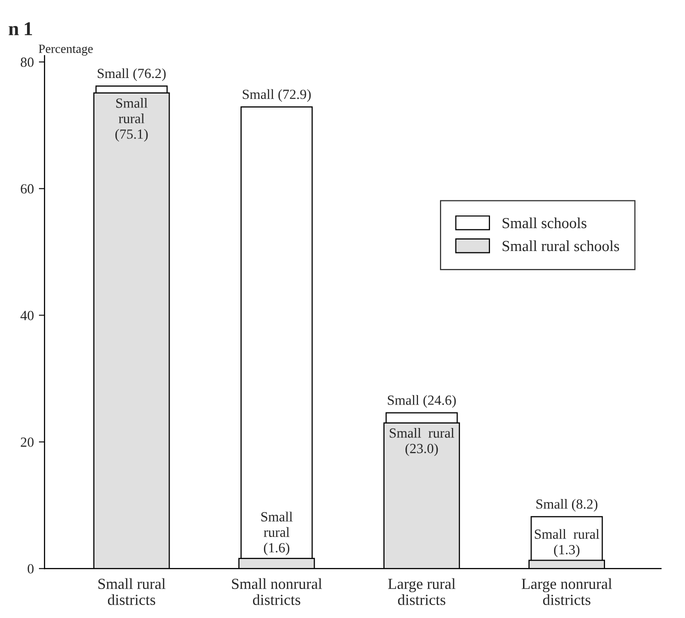  Describe the element at coordinates (277, 534) in the screenshot. I see `data-label: Small rural (1.6)` at that location.